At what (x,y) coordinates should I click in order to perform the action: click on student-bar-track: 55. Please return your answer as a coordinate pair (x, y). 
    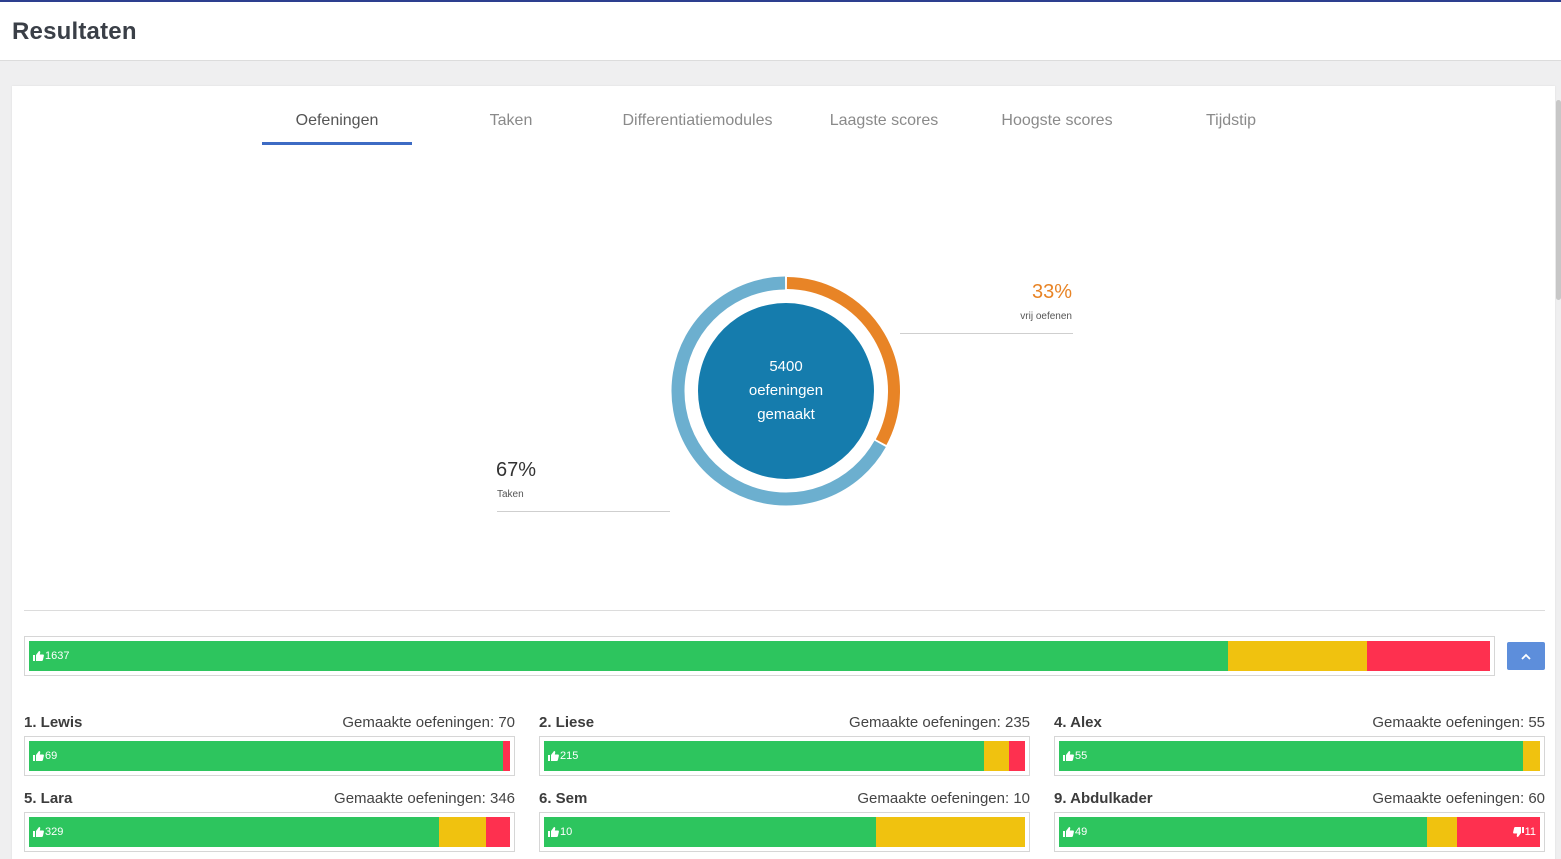
    Looking at the image, I should click on (1299, 756).